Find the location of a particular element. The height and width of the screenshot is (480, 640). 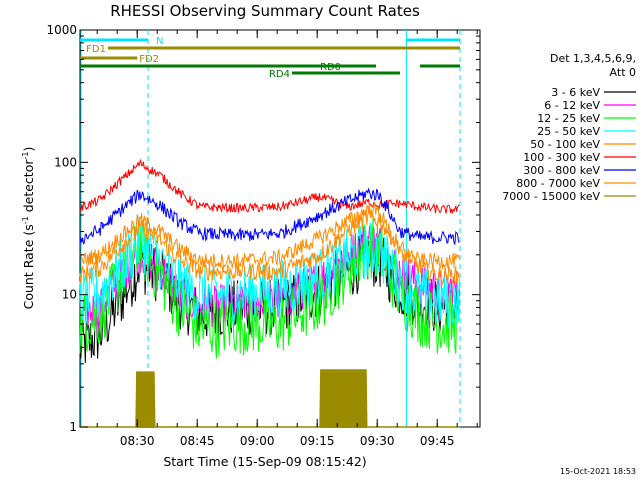

timestamp: 15-Oct-2021 18:53 is located at coordinates (598, 471).